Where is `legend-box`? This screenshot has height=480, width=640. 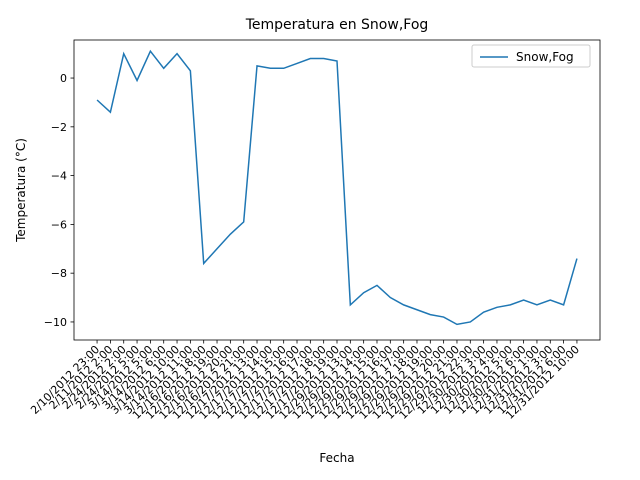
legend-box is located at coordinates (531, 56).